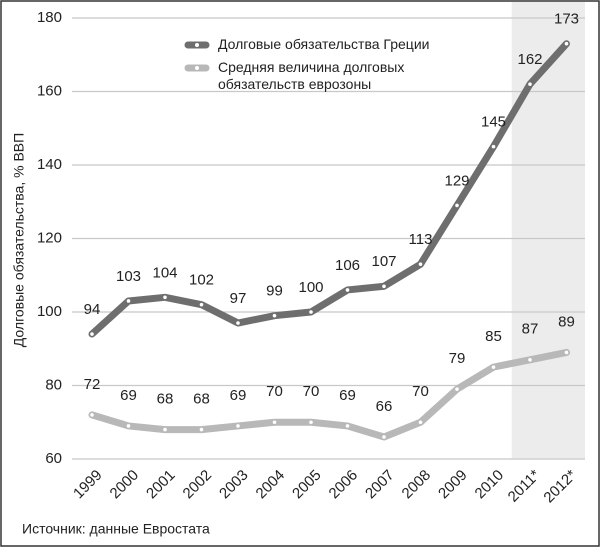  What do you see at coordinates (493, 122) in the screenshot?
I see `data-label: 145` at bounding box center [493, 122].